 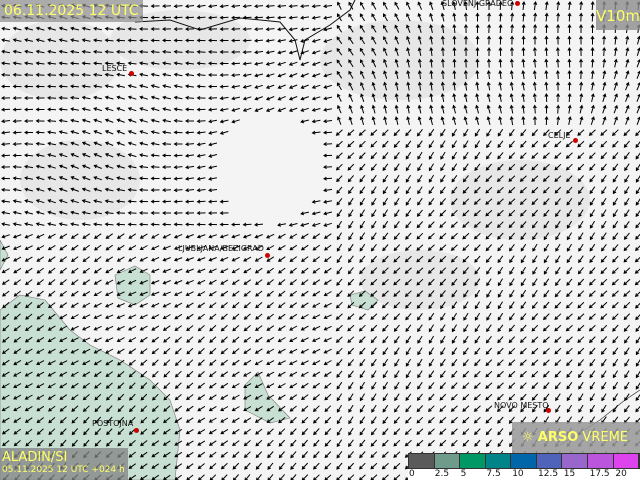 What do you see at coordinates (618, 15) in the screenshot?
I see `parameter-label: V10m` at bounding box center [618, 15].